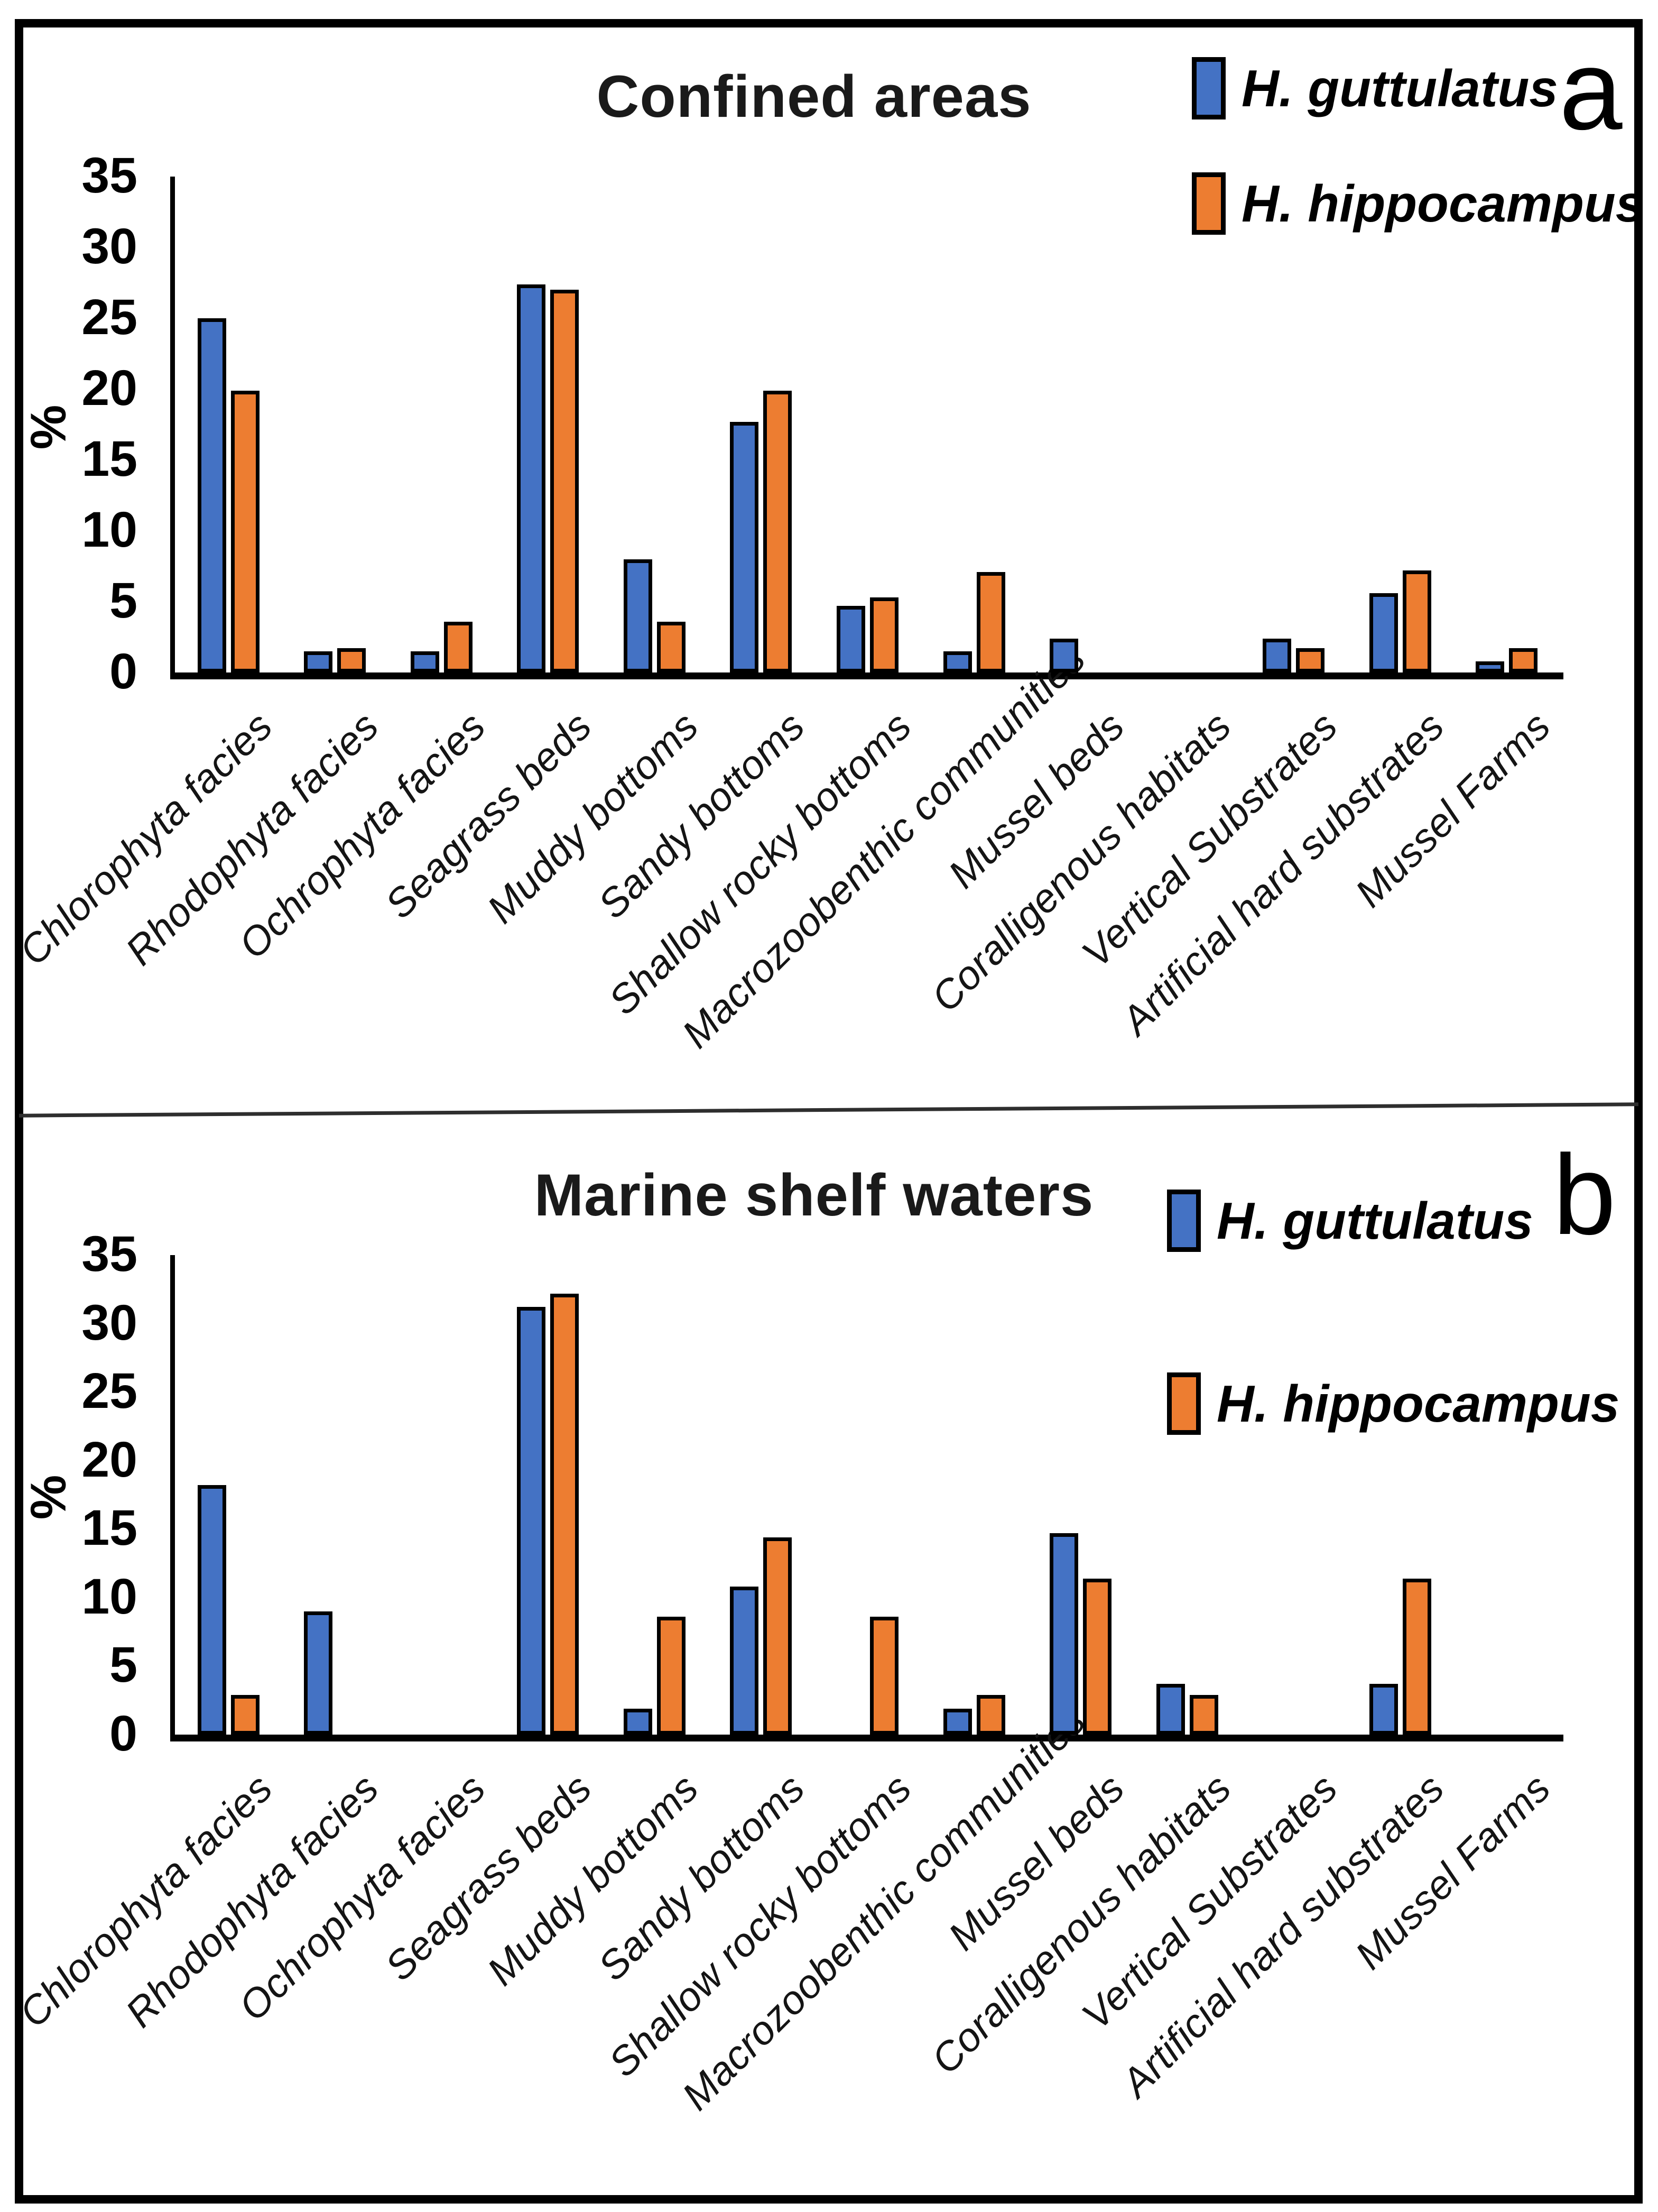 The image size is (1658, 2212). Describe the element at coordinates (1418, 146) in the screenshot. I see `panel-a-legend: H. guttulatus H. hippocampus` at that location.